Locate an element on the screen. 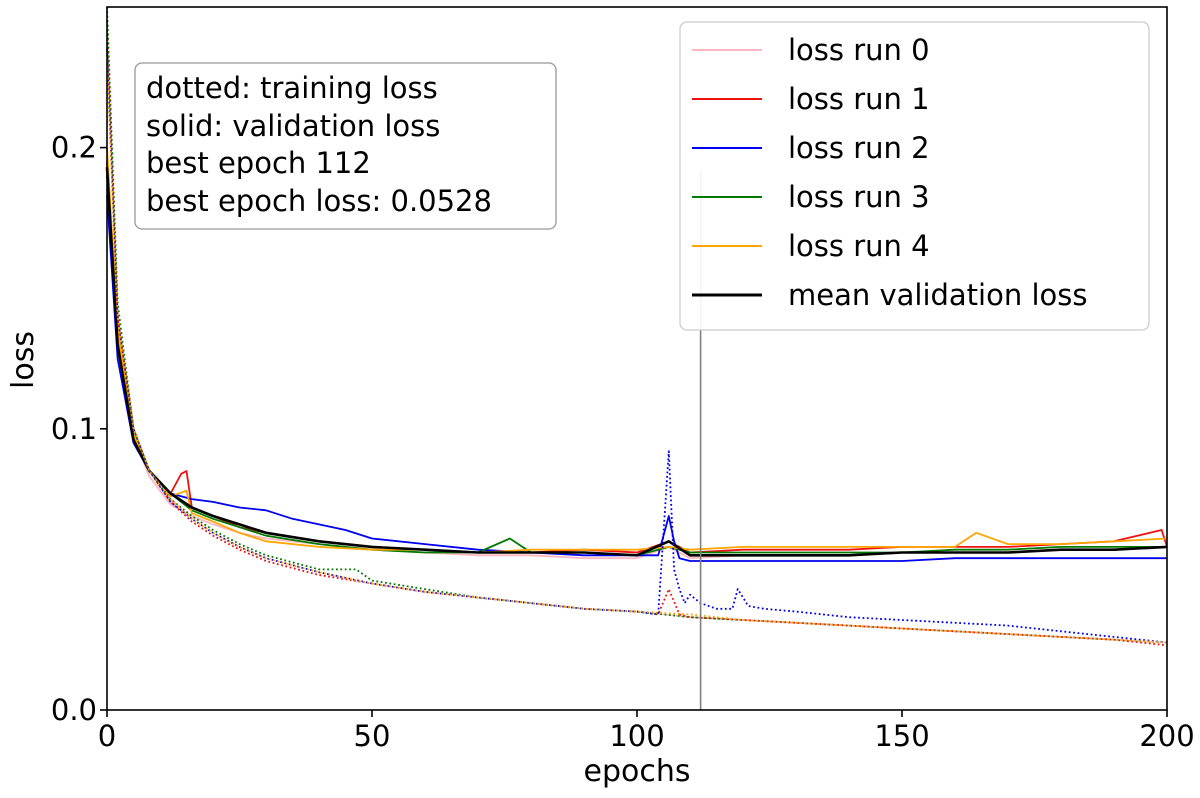 This screenshot has width=1200, height=798. y-tick-label: 0.0 is located at coordinates (74, 710).